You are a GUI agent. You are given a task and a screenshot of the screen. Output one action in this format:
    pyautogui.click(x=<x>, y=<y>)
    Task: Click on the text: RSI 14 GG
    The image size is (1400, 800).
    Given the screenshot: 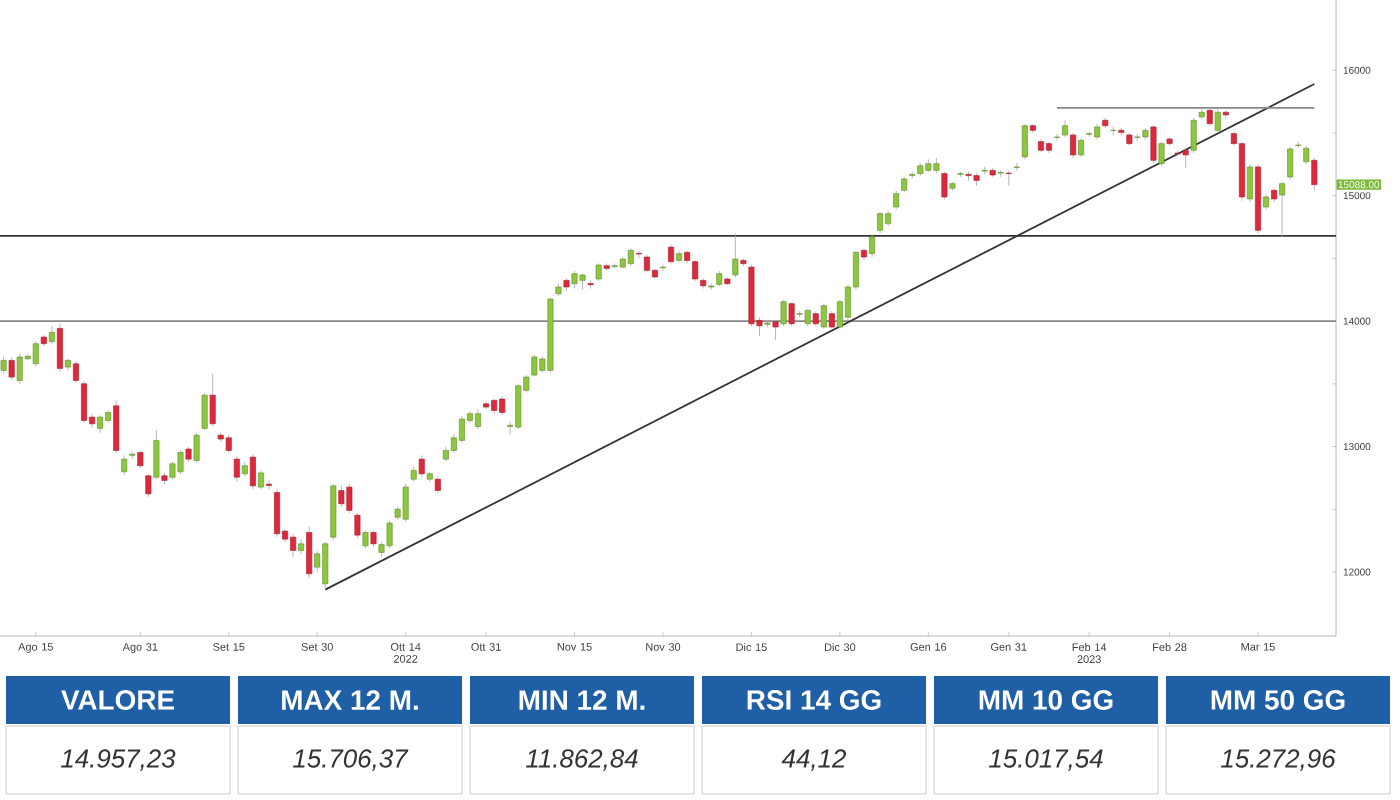 What is the action you would take?
    pyautogui.click(x=814, y=700)
    